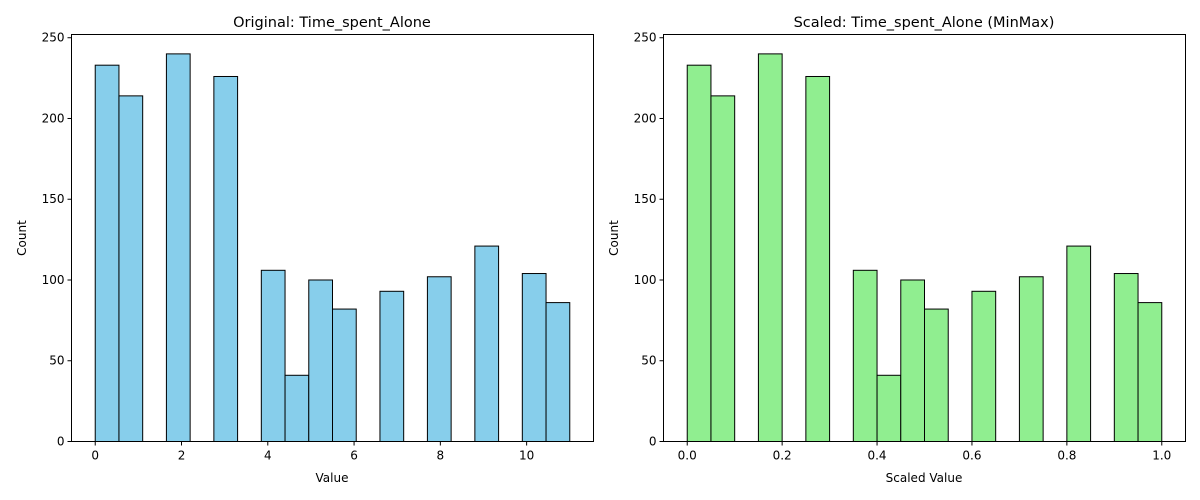 Image resolution: width=1200 pixels, height=500 pixels. I want to click on x-tick-label: 0.4, so click(876, 456).